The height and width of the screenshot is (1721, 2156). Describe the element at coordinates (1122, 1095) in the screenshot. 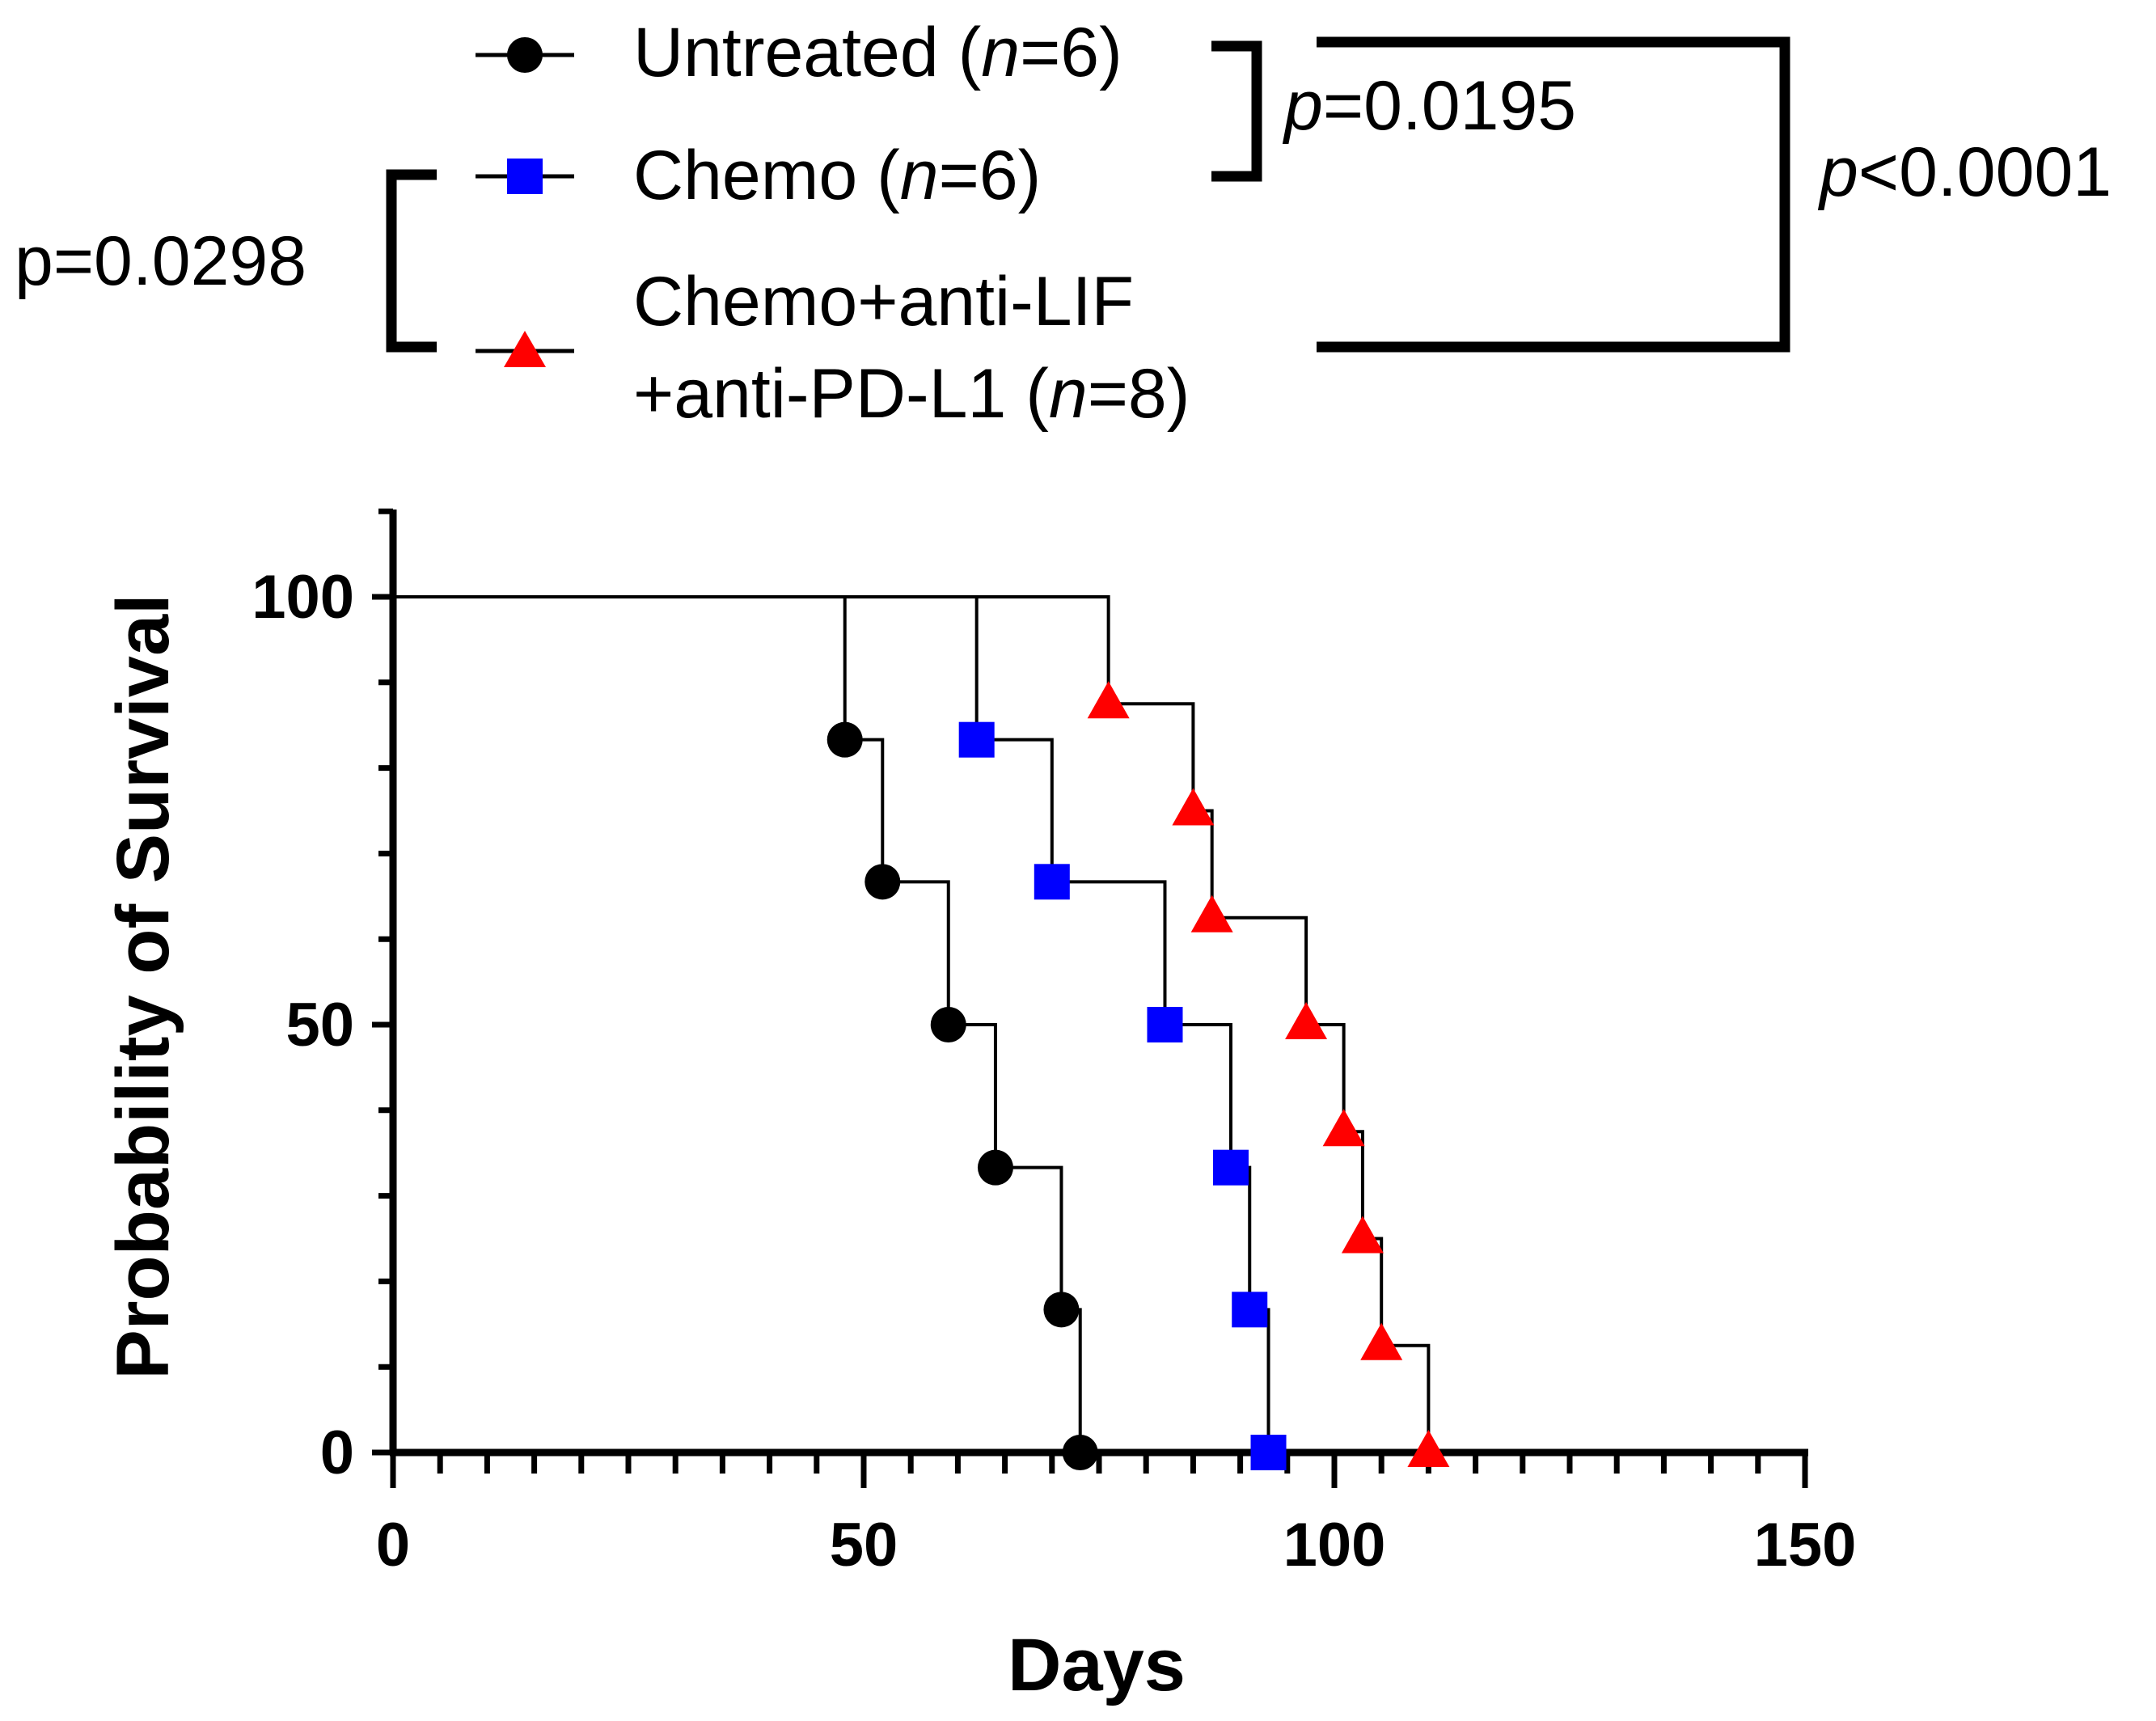

I see `km-markers-chemo` at that location.